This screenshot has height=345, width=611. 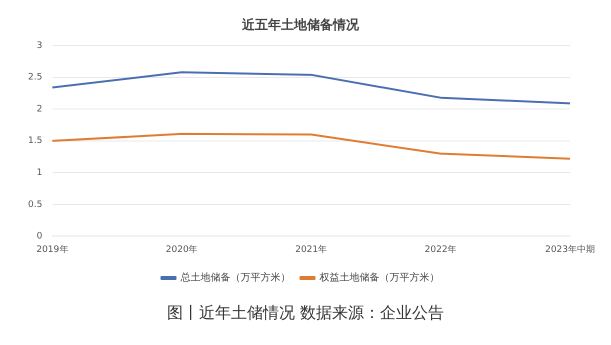 I want to click on y-tick-label: 0.5, so click(x=35, y=205).